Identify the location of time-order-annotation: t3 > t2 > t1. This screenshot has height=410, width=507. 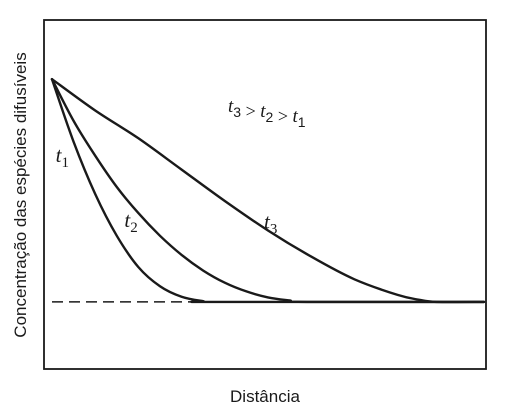
(267, 113).